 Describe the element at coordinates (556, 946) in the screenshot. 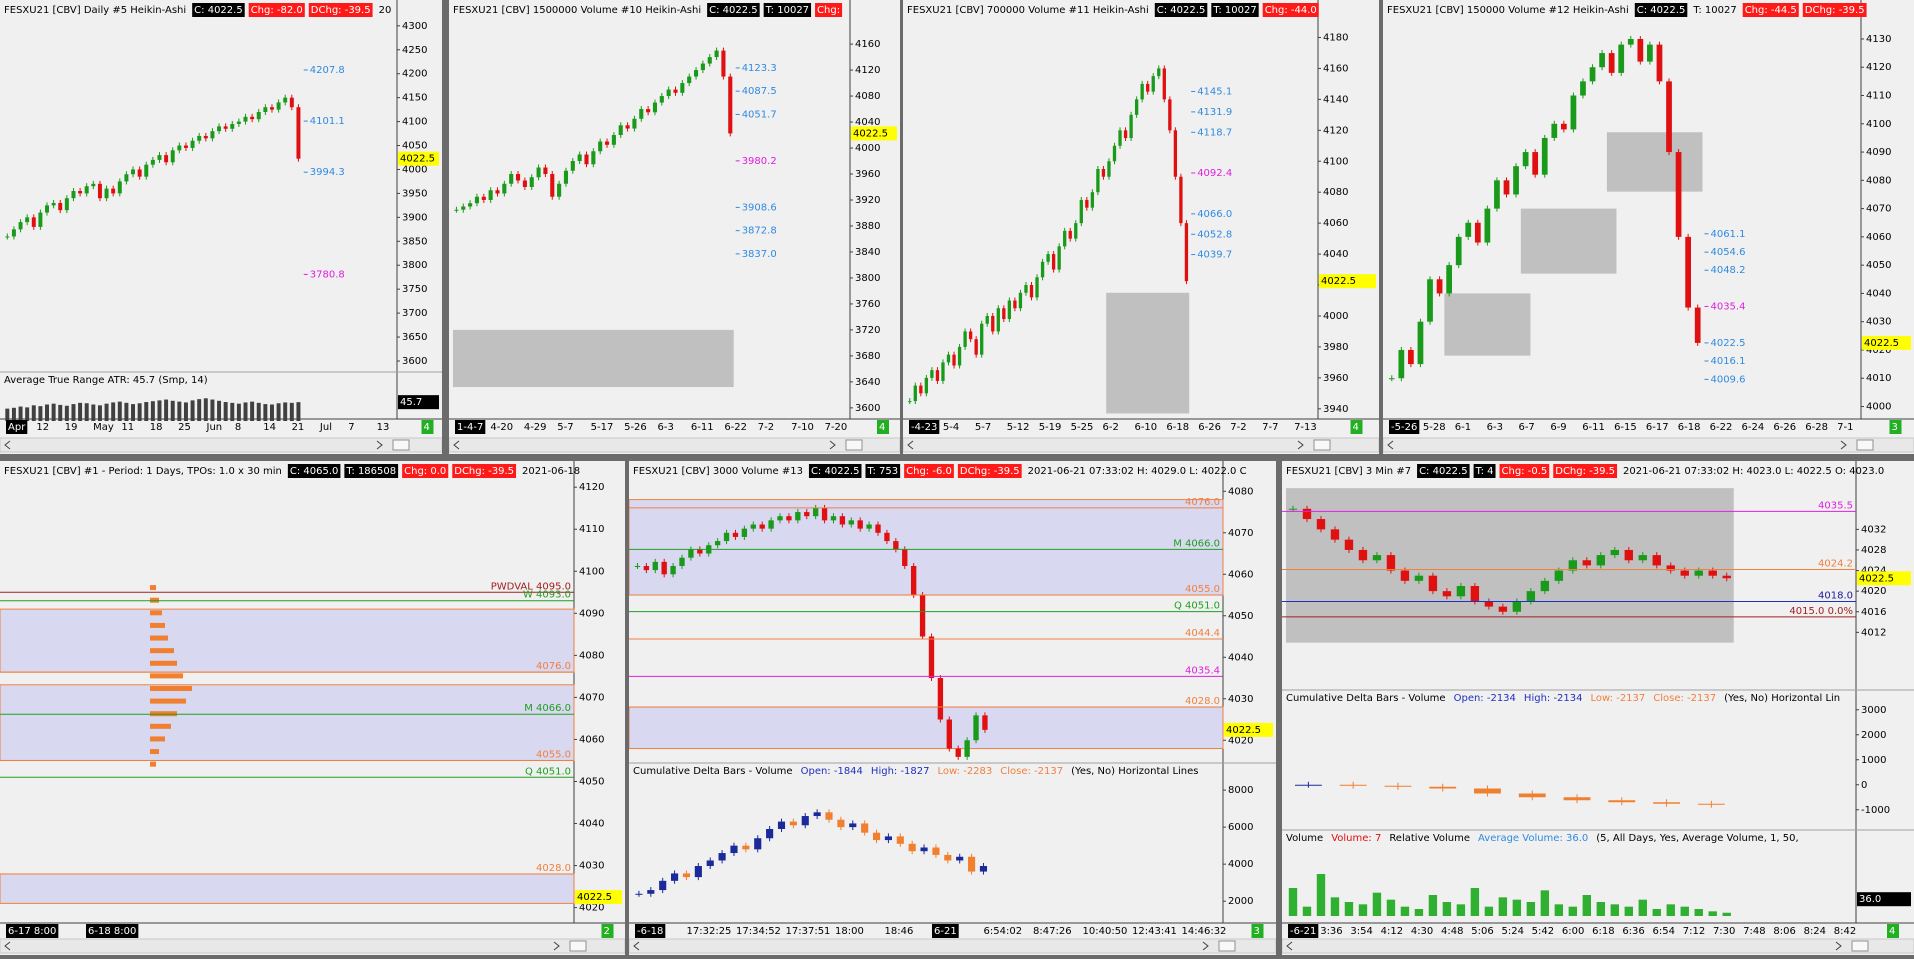

I see `scroll-right` at that location.